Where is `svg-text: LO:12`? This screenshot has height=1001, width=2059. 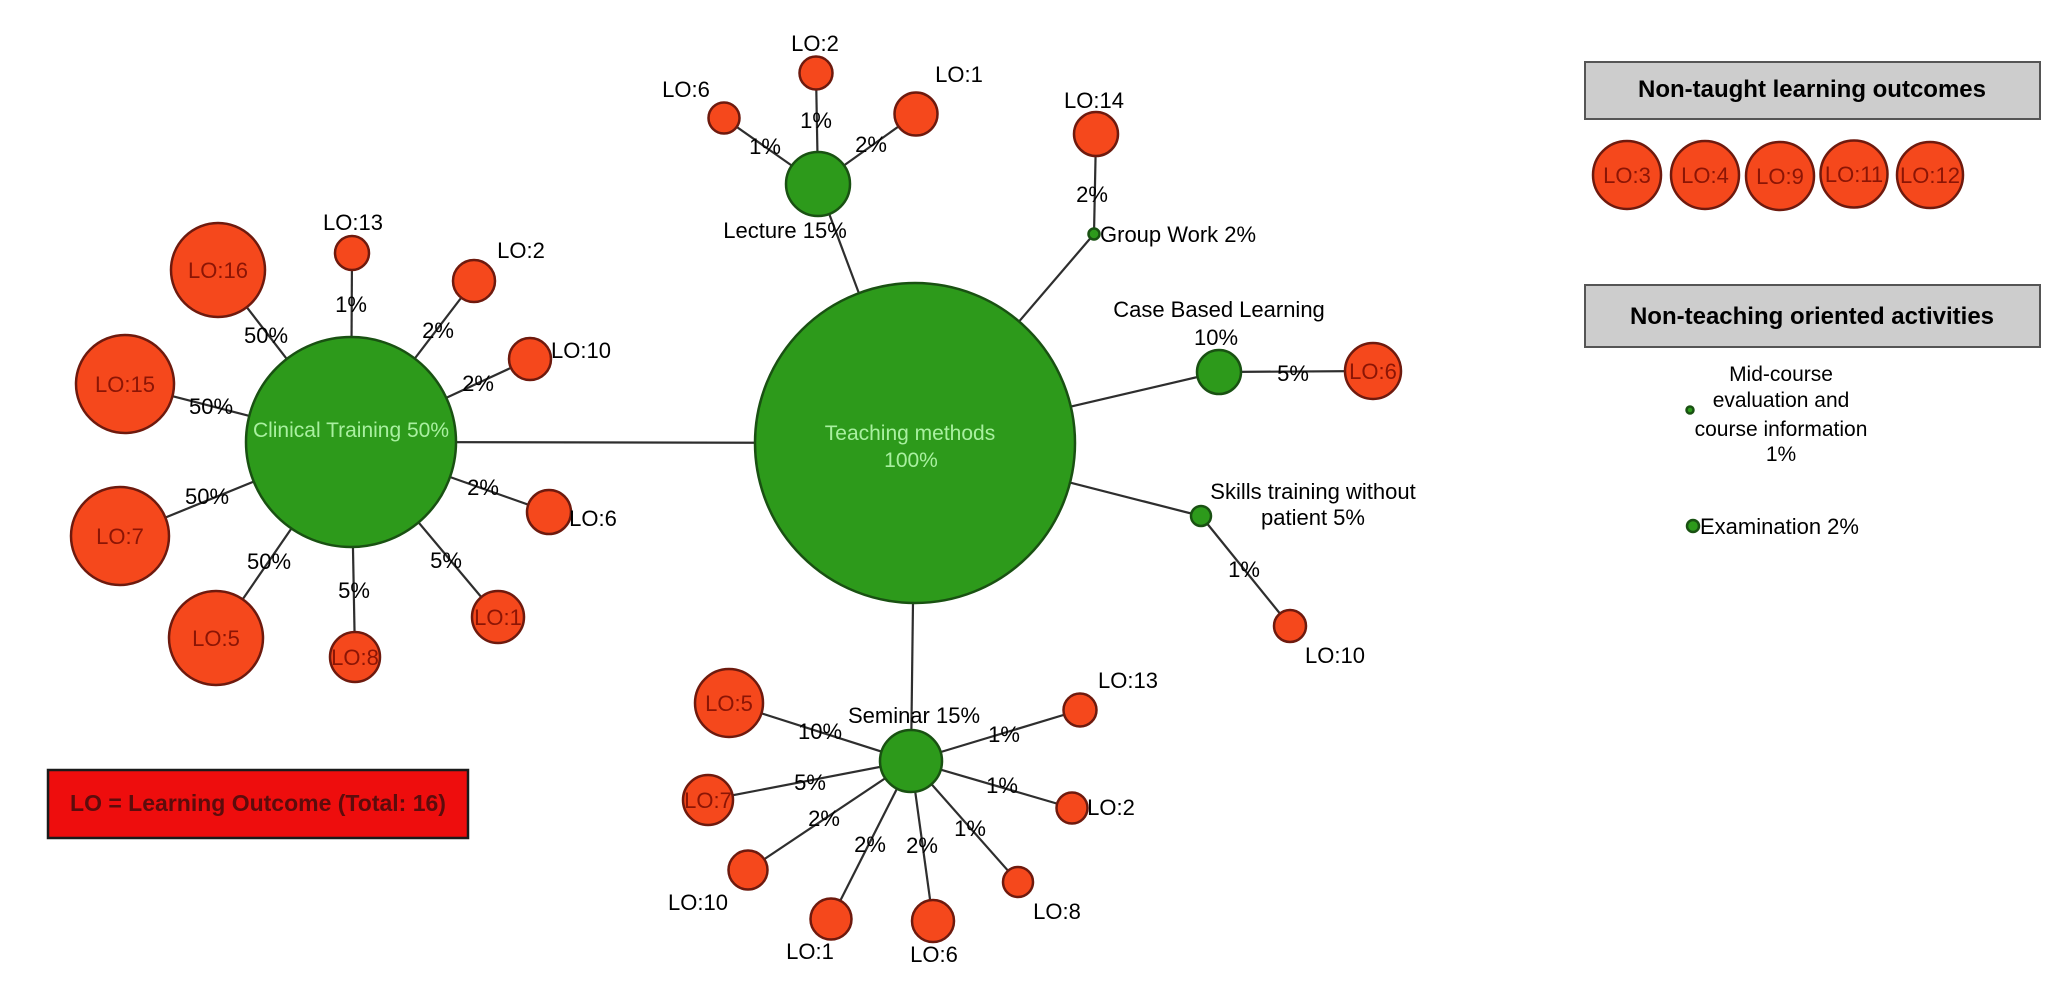
svg-text: LO:12 is located at coordinates (1930, 175).